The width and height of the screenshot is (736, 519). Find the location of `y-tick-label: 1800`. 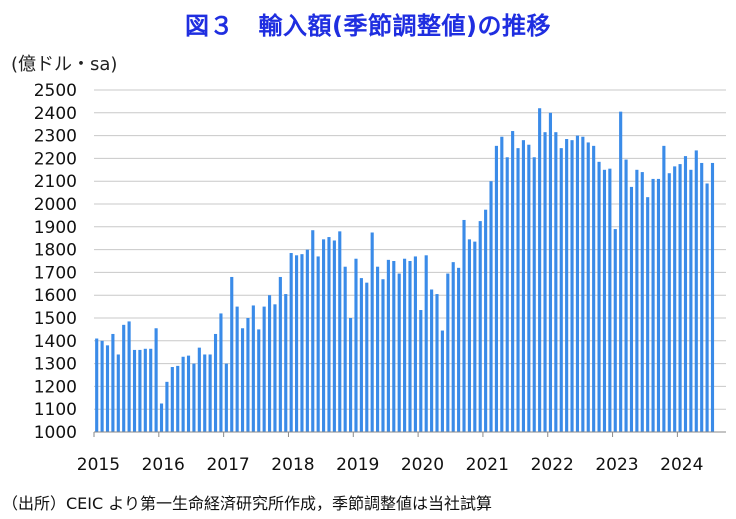

y-tick-label: 1800 is located at coordinates (55, 251).